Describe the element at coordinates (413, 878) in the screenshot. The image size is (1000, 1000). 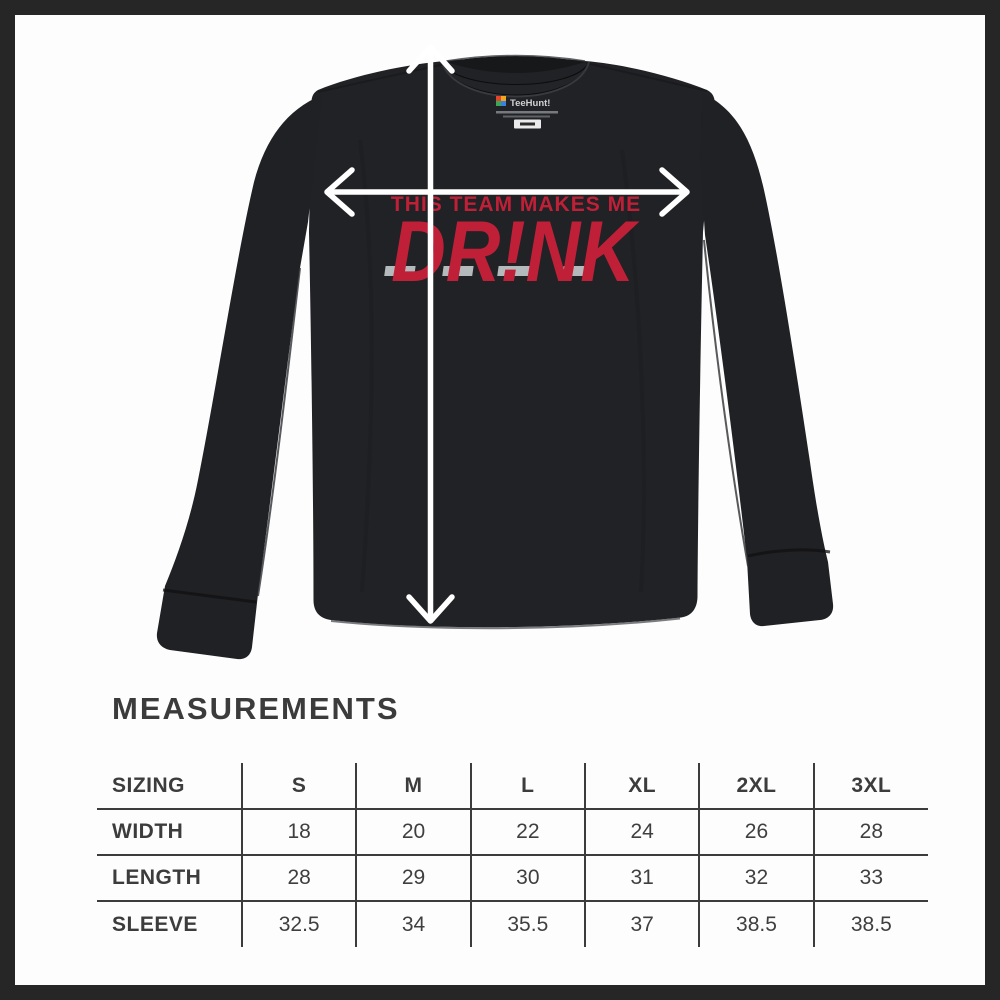
I see `cell-length-m: 29` at that location.